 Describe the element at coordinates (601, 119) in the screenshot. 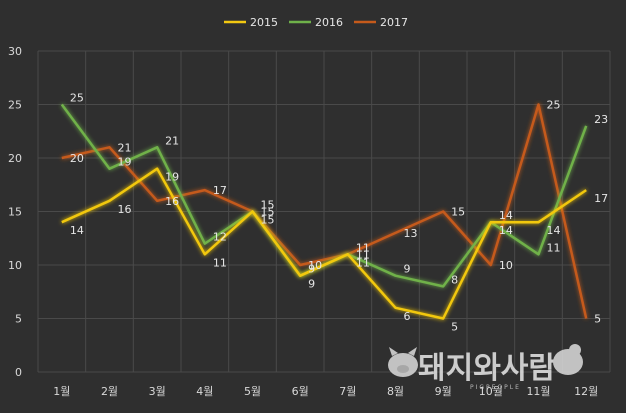

I see `data-label-2016: 23` at that location.